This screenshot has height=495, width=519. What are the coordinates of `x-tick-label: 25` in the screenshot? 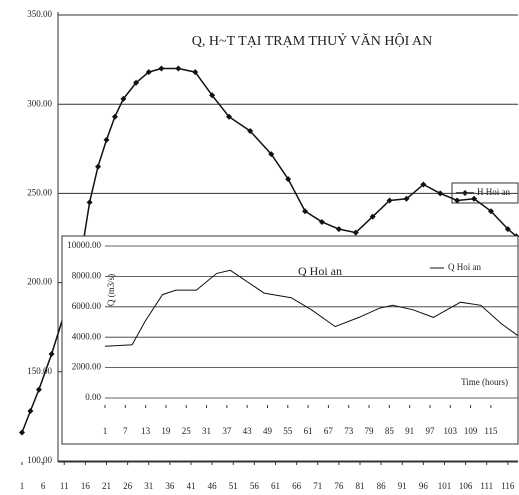 It's located at (187, 431).